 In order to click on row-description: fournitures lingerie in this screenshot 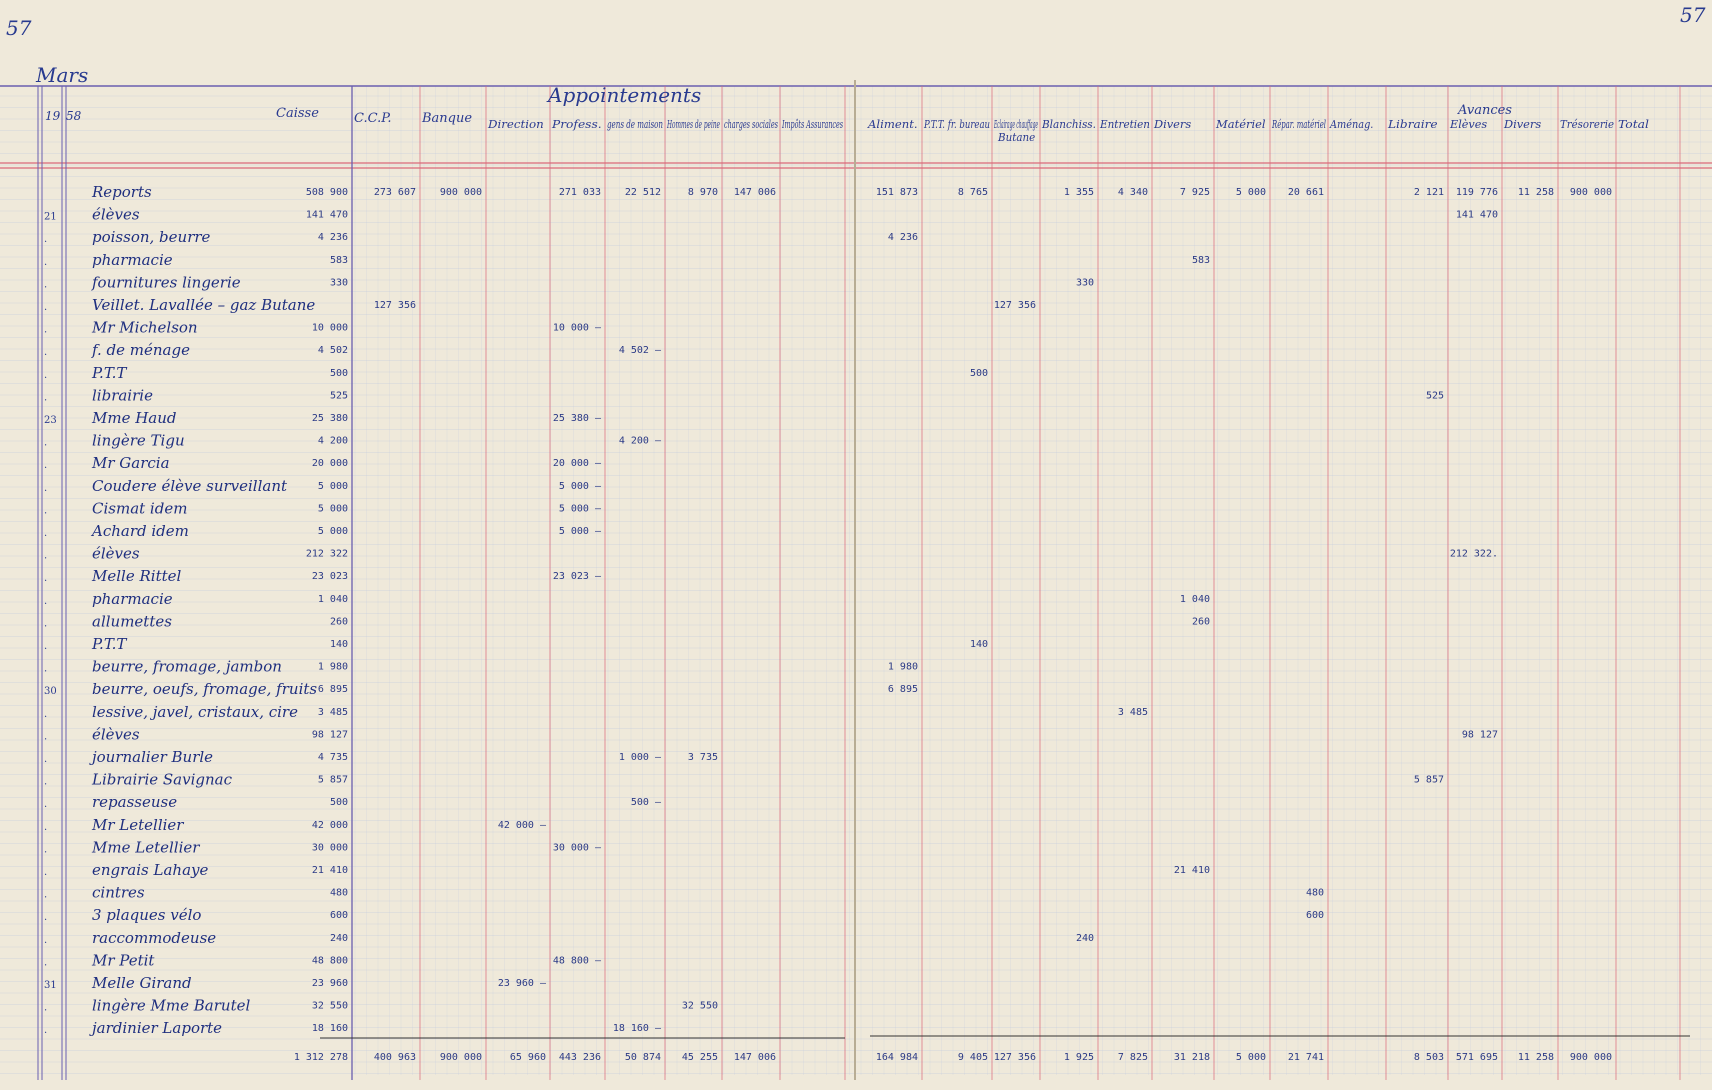, I will do `click(166, 282)`.